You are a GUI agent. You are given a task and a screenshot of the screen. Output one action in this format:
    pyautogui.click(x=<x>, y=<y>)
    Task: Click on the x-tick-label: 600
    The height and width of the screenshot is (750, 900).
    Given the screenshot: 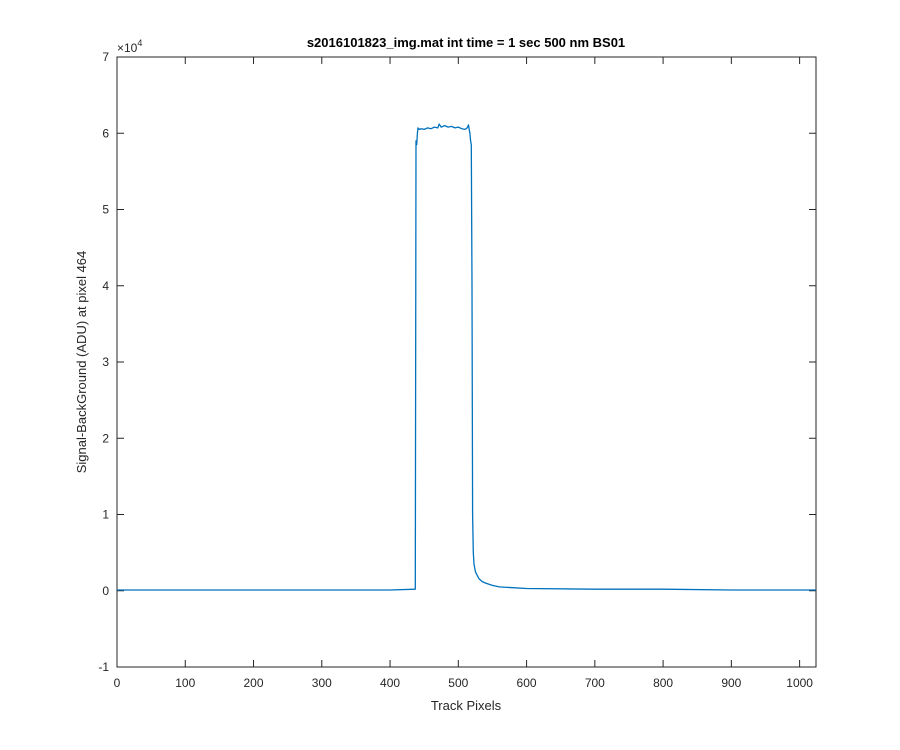 What is the action you would take?
    pyautogui.click(x=527, y=683)
    